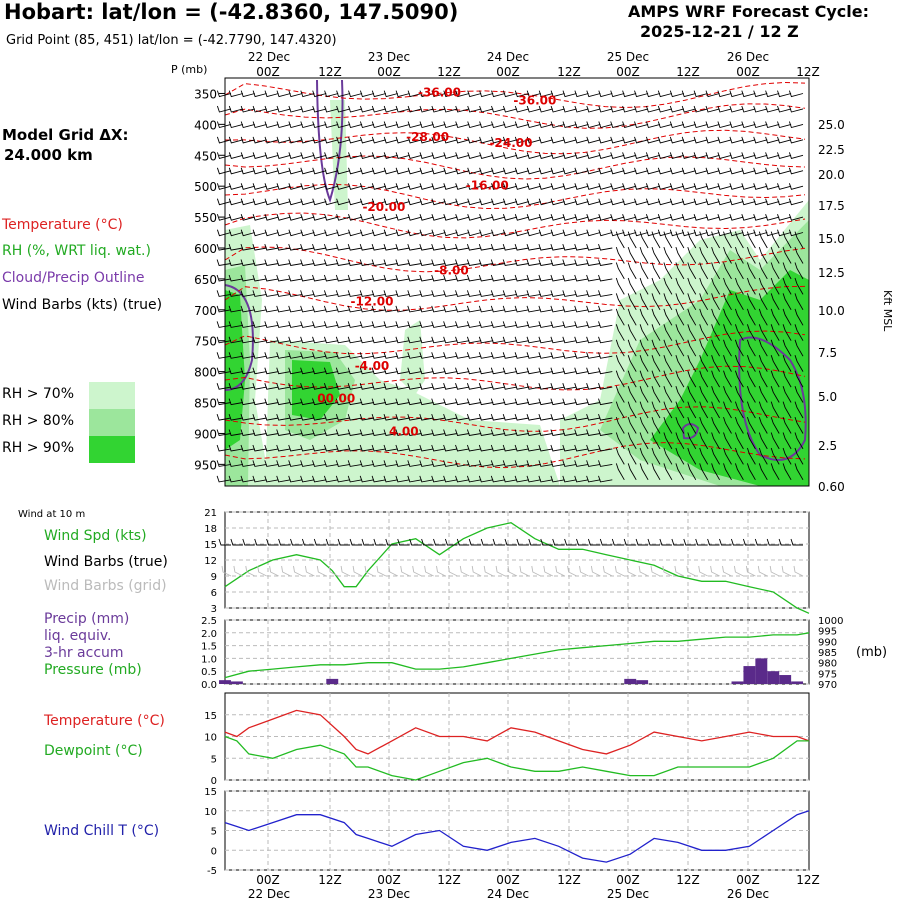 This screenshot has height=900, width=900. What do you see at coordinates (887, 311) in the screenshot?
I see `height-axis-label: Kft MSL` at bounding box center [887, 311].